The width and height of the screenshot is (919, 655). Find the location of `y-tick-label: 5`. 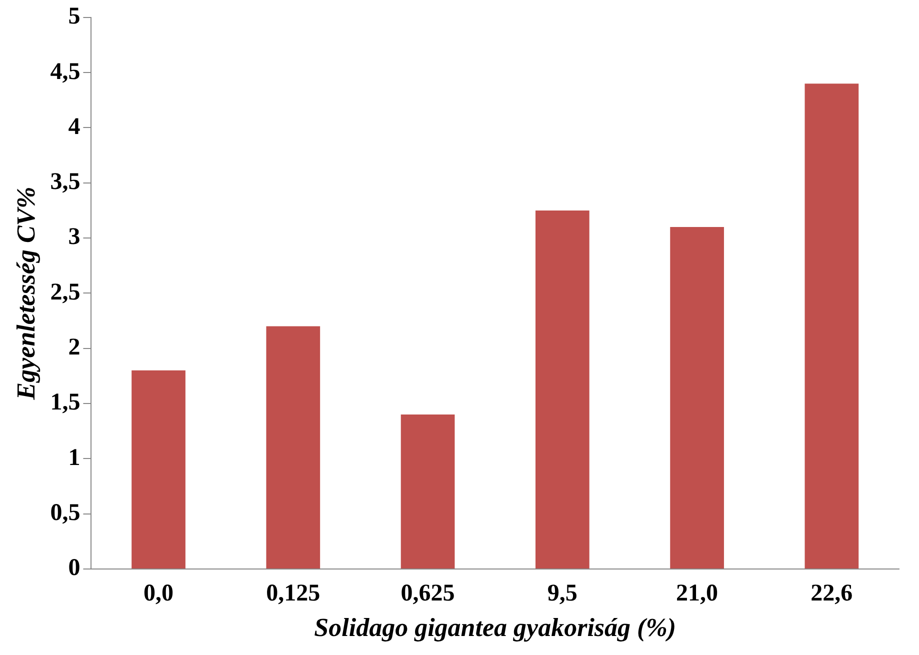

y-tick-label: 5 is located at coordinates (74, 17).